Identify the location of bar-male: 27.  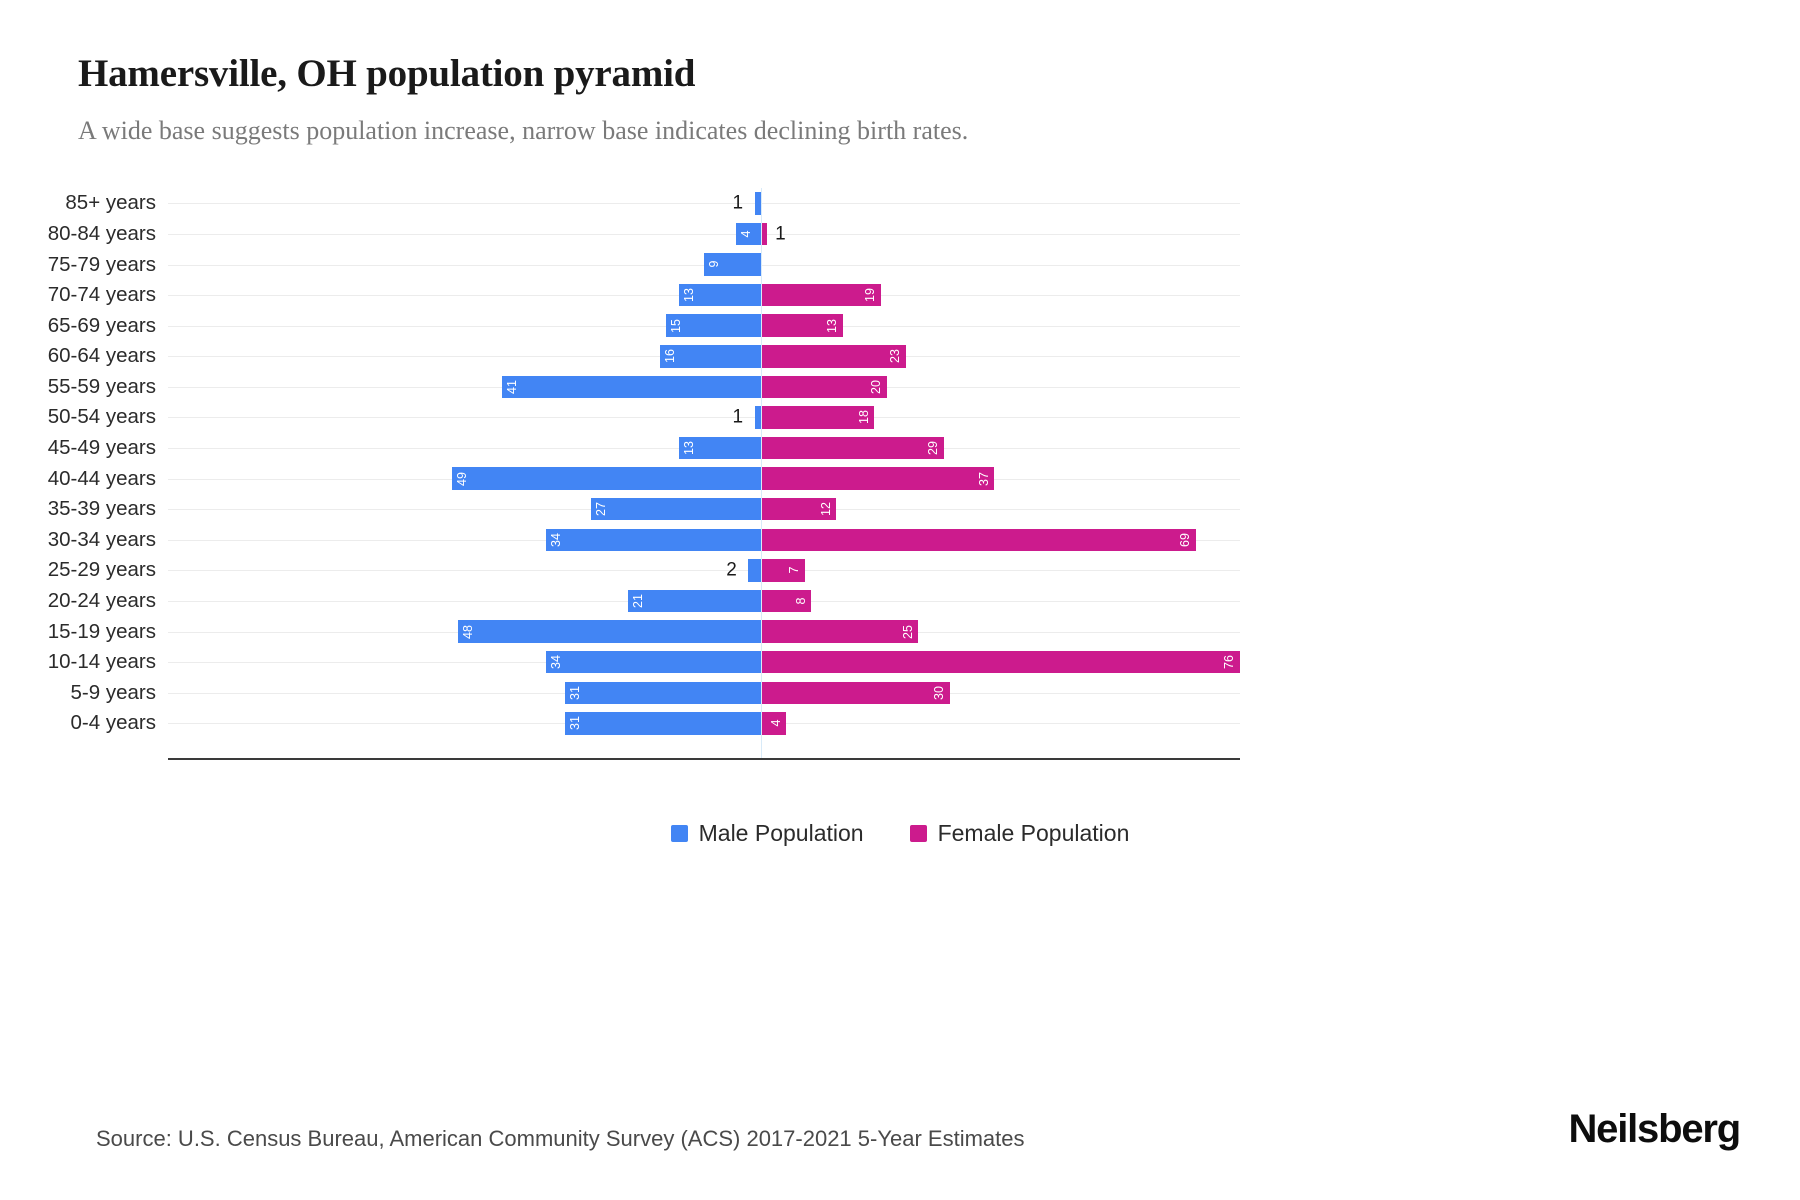
(675, 509).